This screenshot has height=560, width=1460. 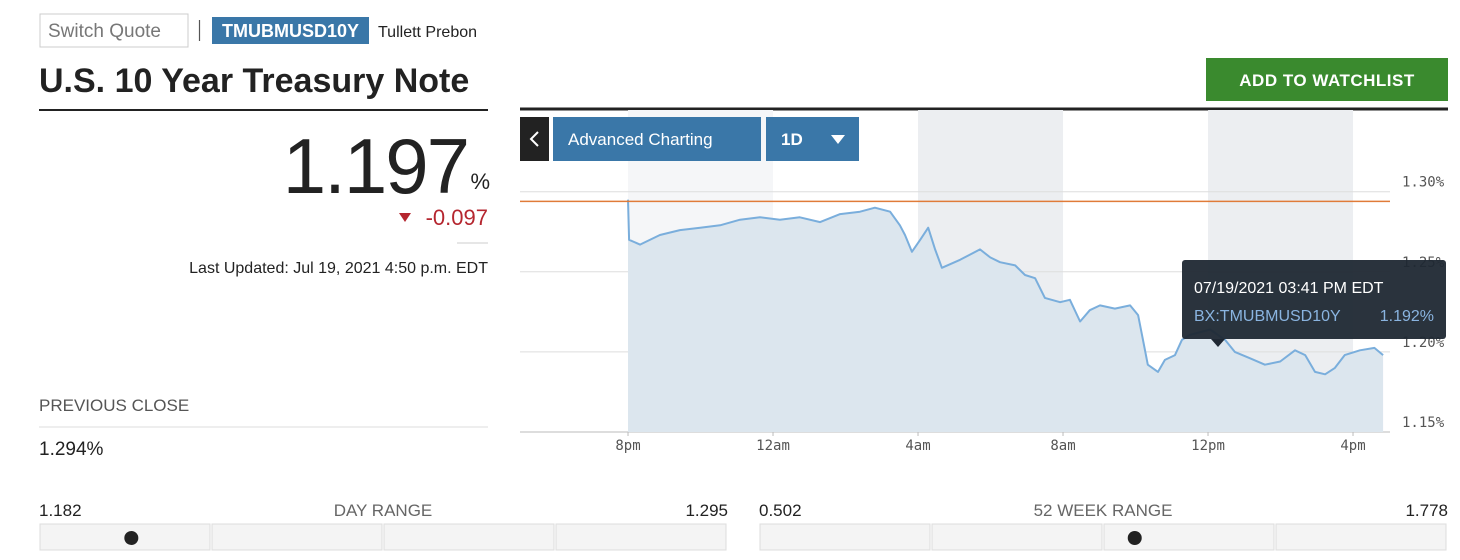 What do you see at coordinates (375, 166) in the screenshot?
I see `price: 1.197` at bounding box center [375, 166].